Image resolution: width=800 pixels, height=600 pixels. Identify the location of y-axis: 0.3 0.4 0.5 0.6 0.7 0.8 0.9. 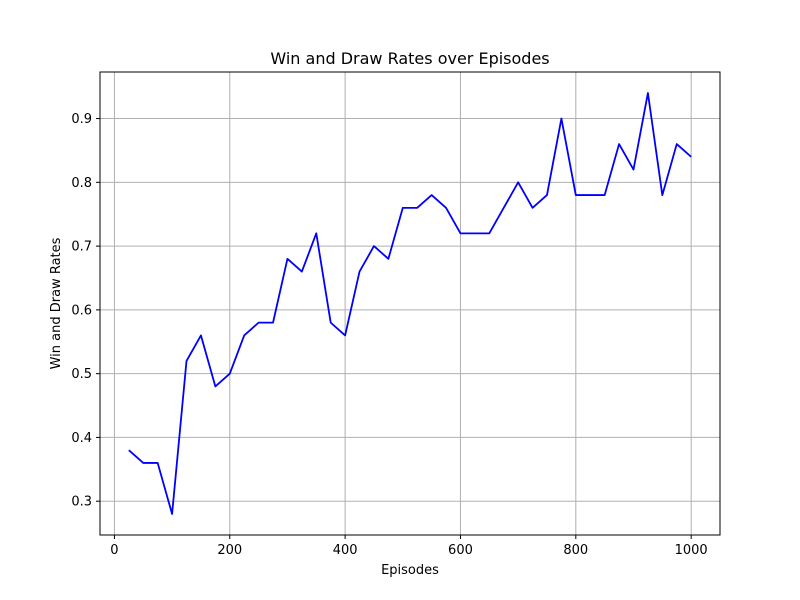
(85, 311).